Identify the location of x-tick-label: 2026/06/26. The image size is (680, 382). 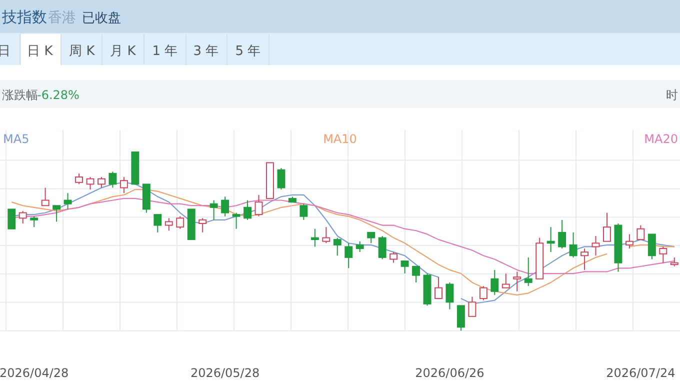
(449, 373).